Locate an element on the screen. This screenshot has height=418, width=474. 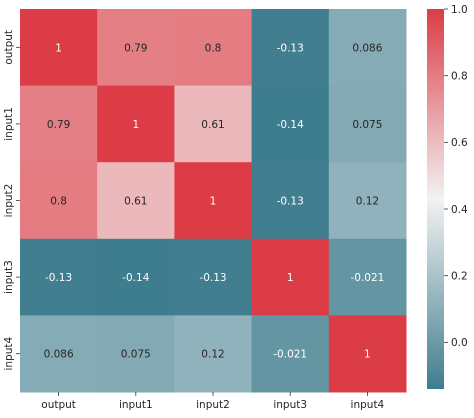
cell-label-input2-output: 0.8 is located at coordinates (58, 202).